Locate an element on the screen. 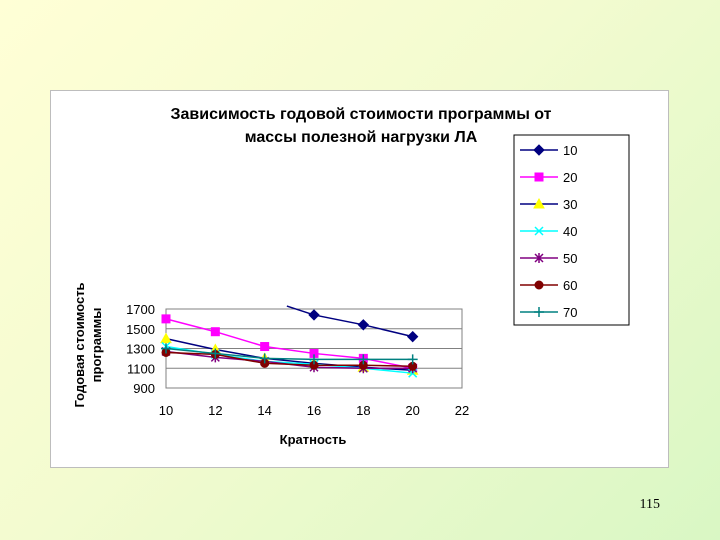 This screenshot has width=720, height=540. legend-item: 10 is located at coordinates (548, 150).